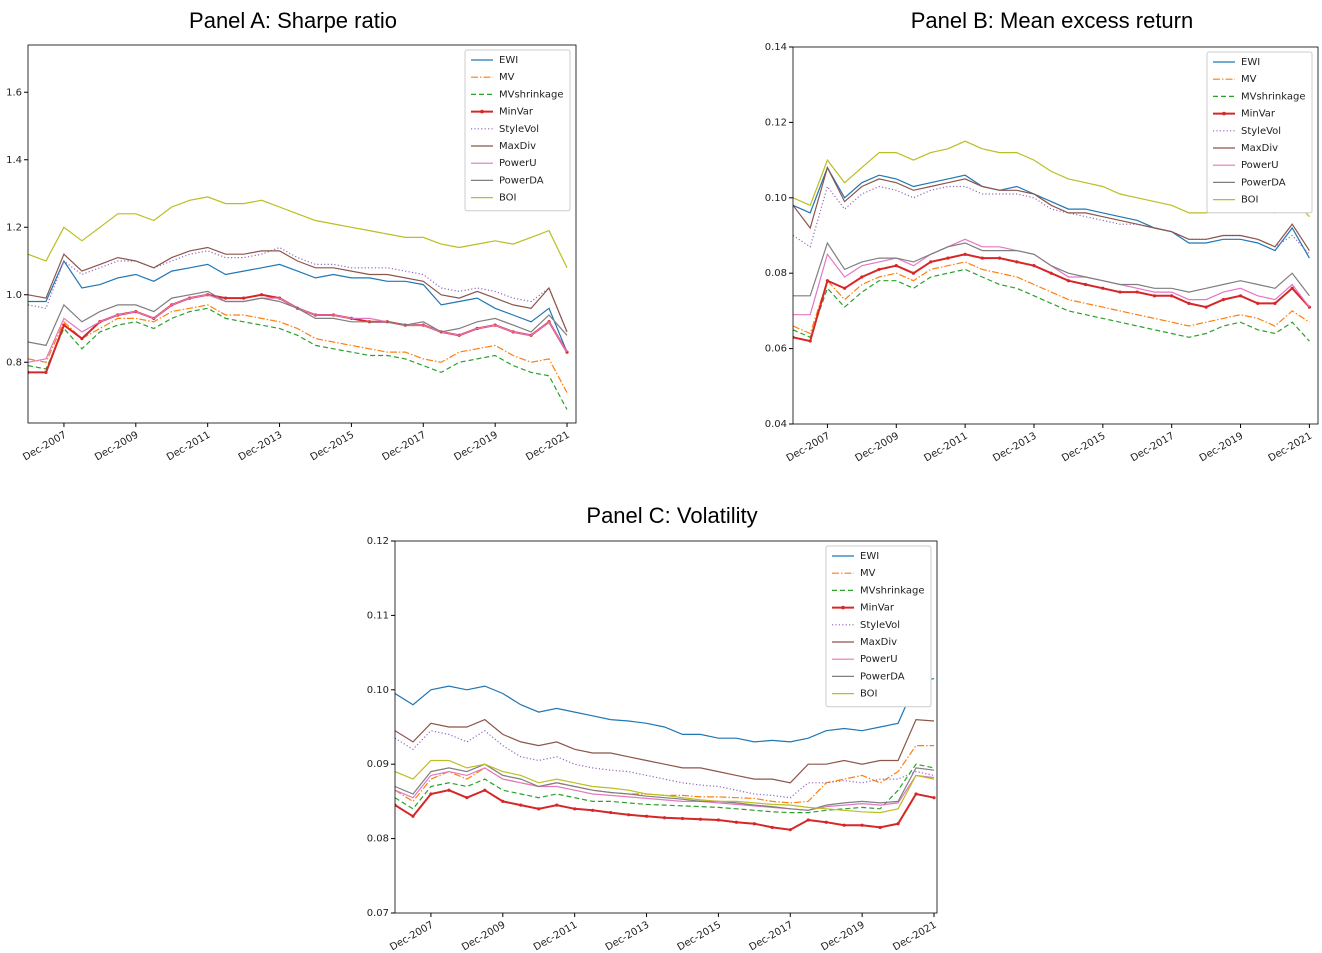 This screenshot has width=1322, height=953. I want to click on y-tick-label: 0.07, so click(378, 913).